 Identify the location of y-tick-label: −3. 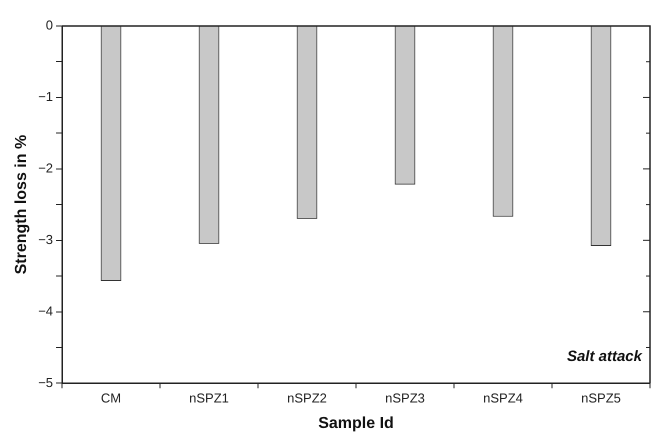
(46, 239).